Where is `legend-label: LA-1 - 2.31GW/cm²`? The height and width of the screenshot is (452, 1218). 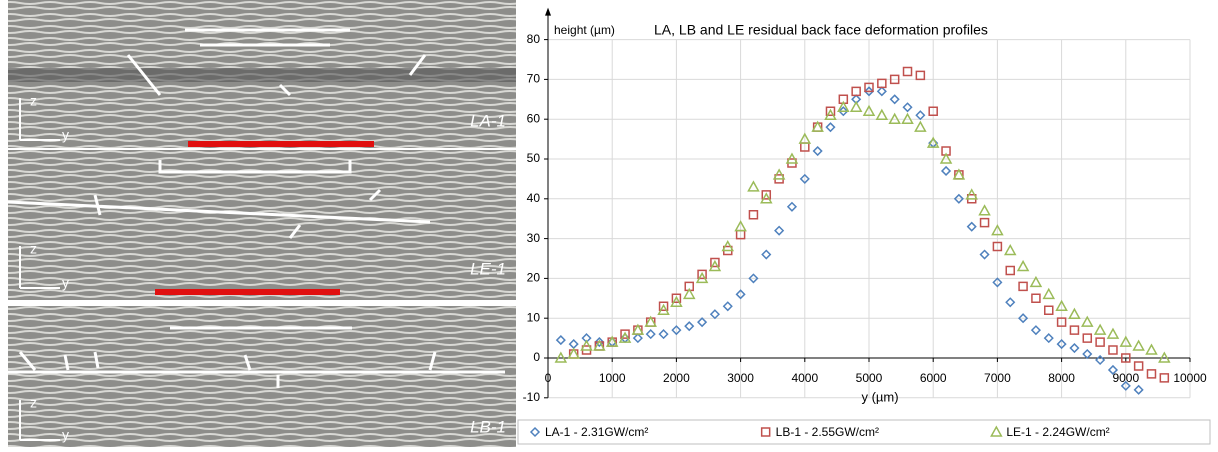 legend-label: LA-1 - 2.31GW/cm² is located at coordinates (596, 432).